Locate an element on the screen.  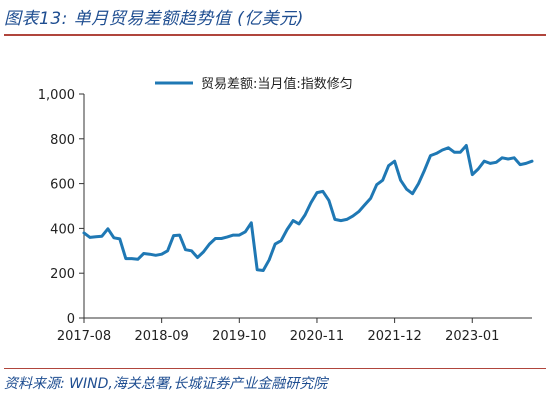
source-note: 资料来源: WIND,海关总署,长城证券产业金融研究院 is located at coordinates (166, 384).